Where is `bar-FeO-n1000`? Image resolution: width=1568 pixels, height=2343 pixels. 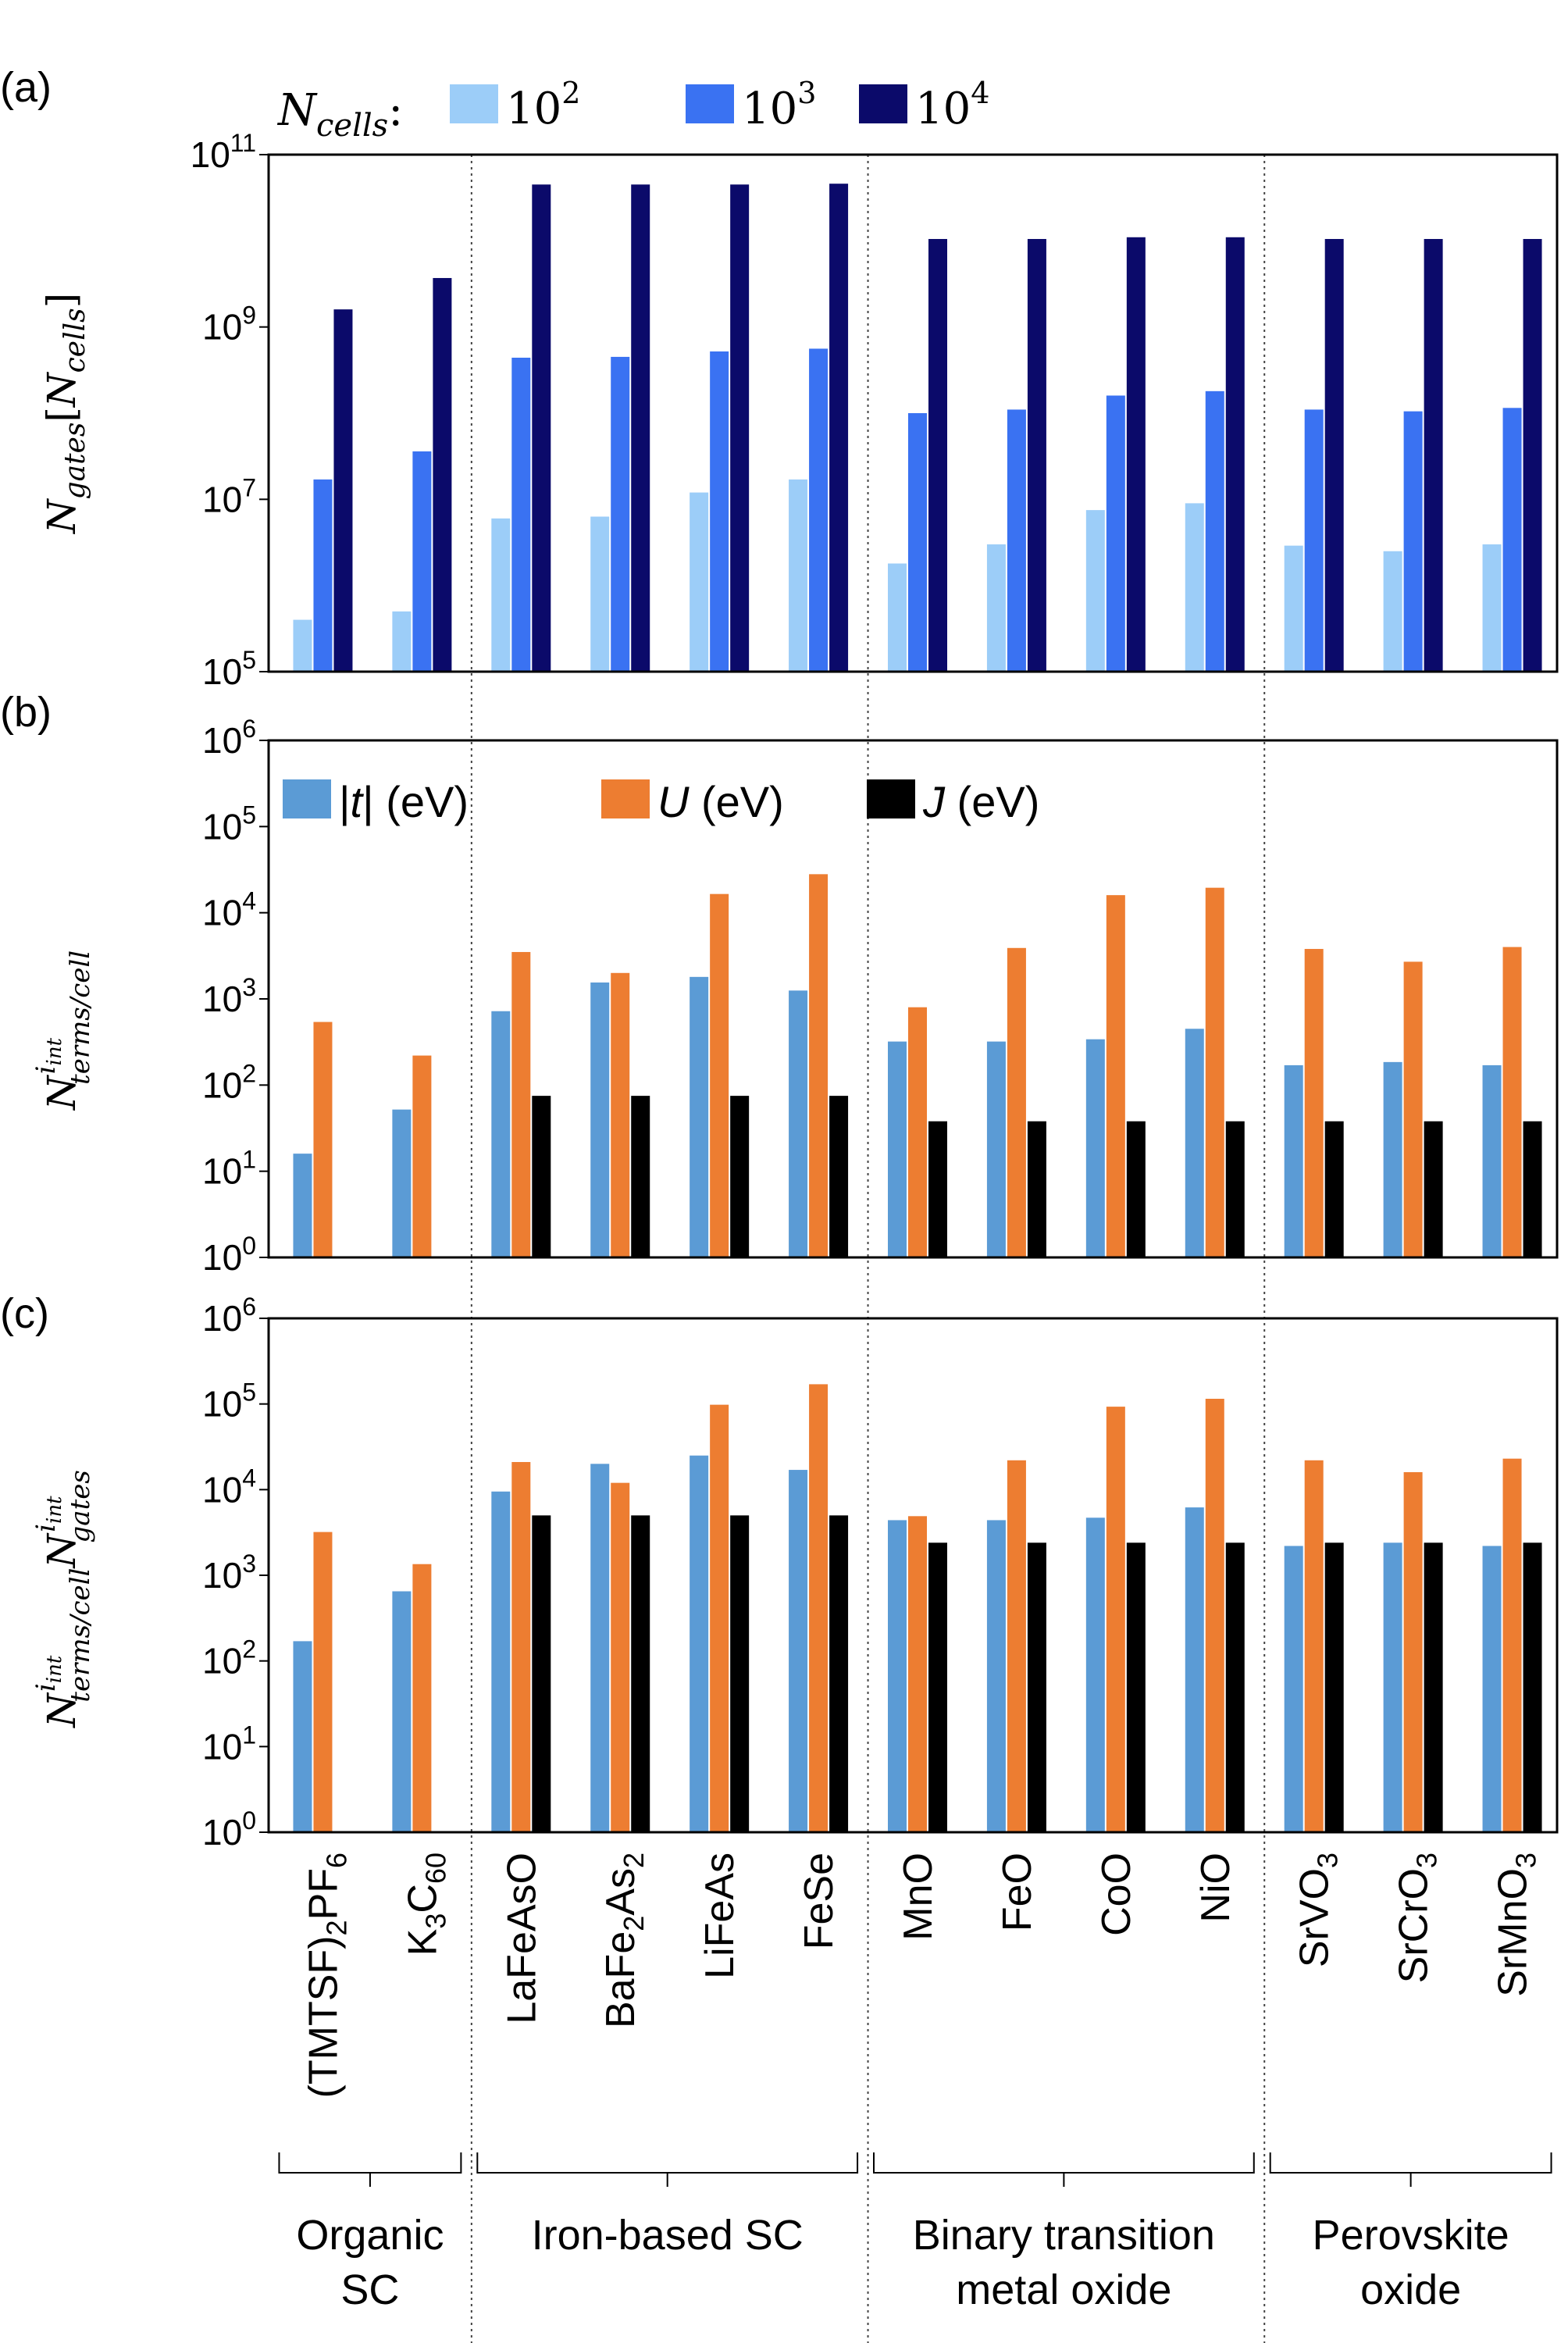
bar-FeO-n1000 is located at coordinates (1016, 540).